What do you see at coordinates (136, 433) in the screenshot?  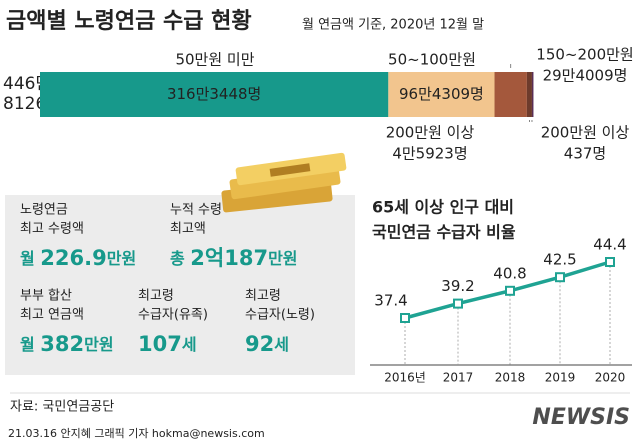 I see `credit: 21.03.16 안지혜 그래픽 기자 hokma@newsis.com` at bounding box center [136, 433].